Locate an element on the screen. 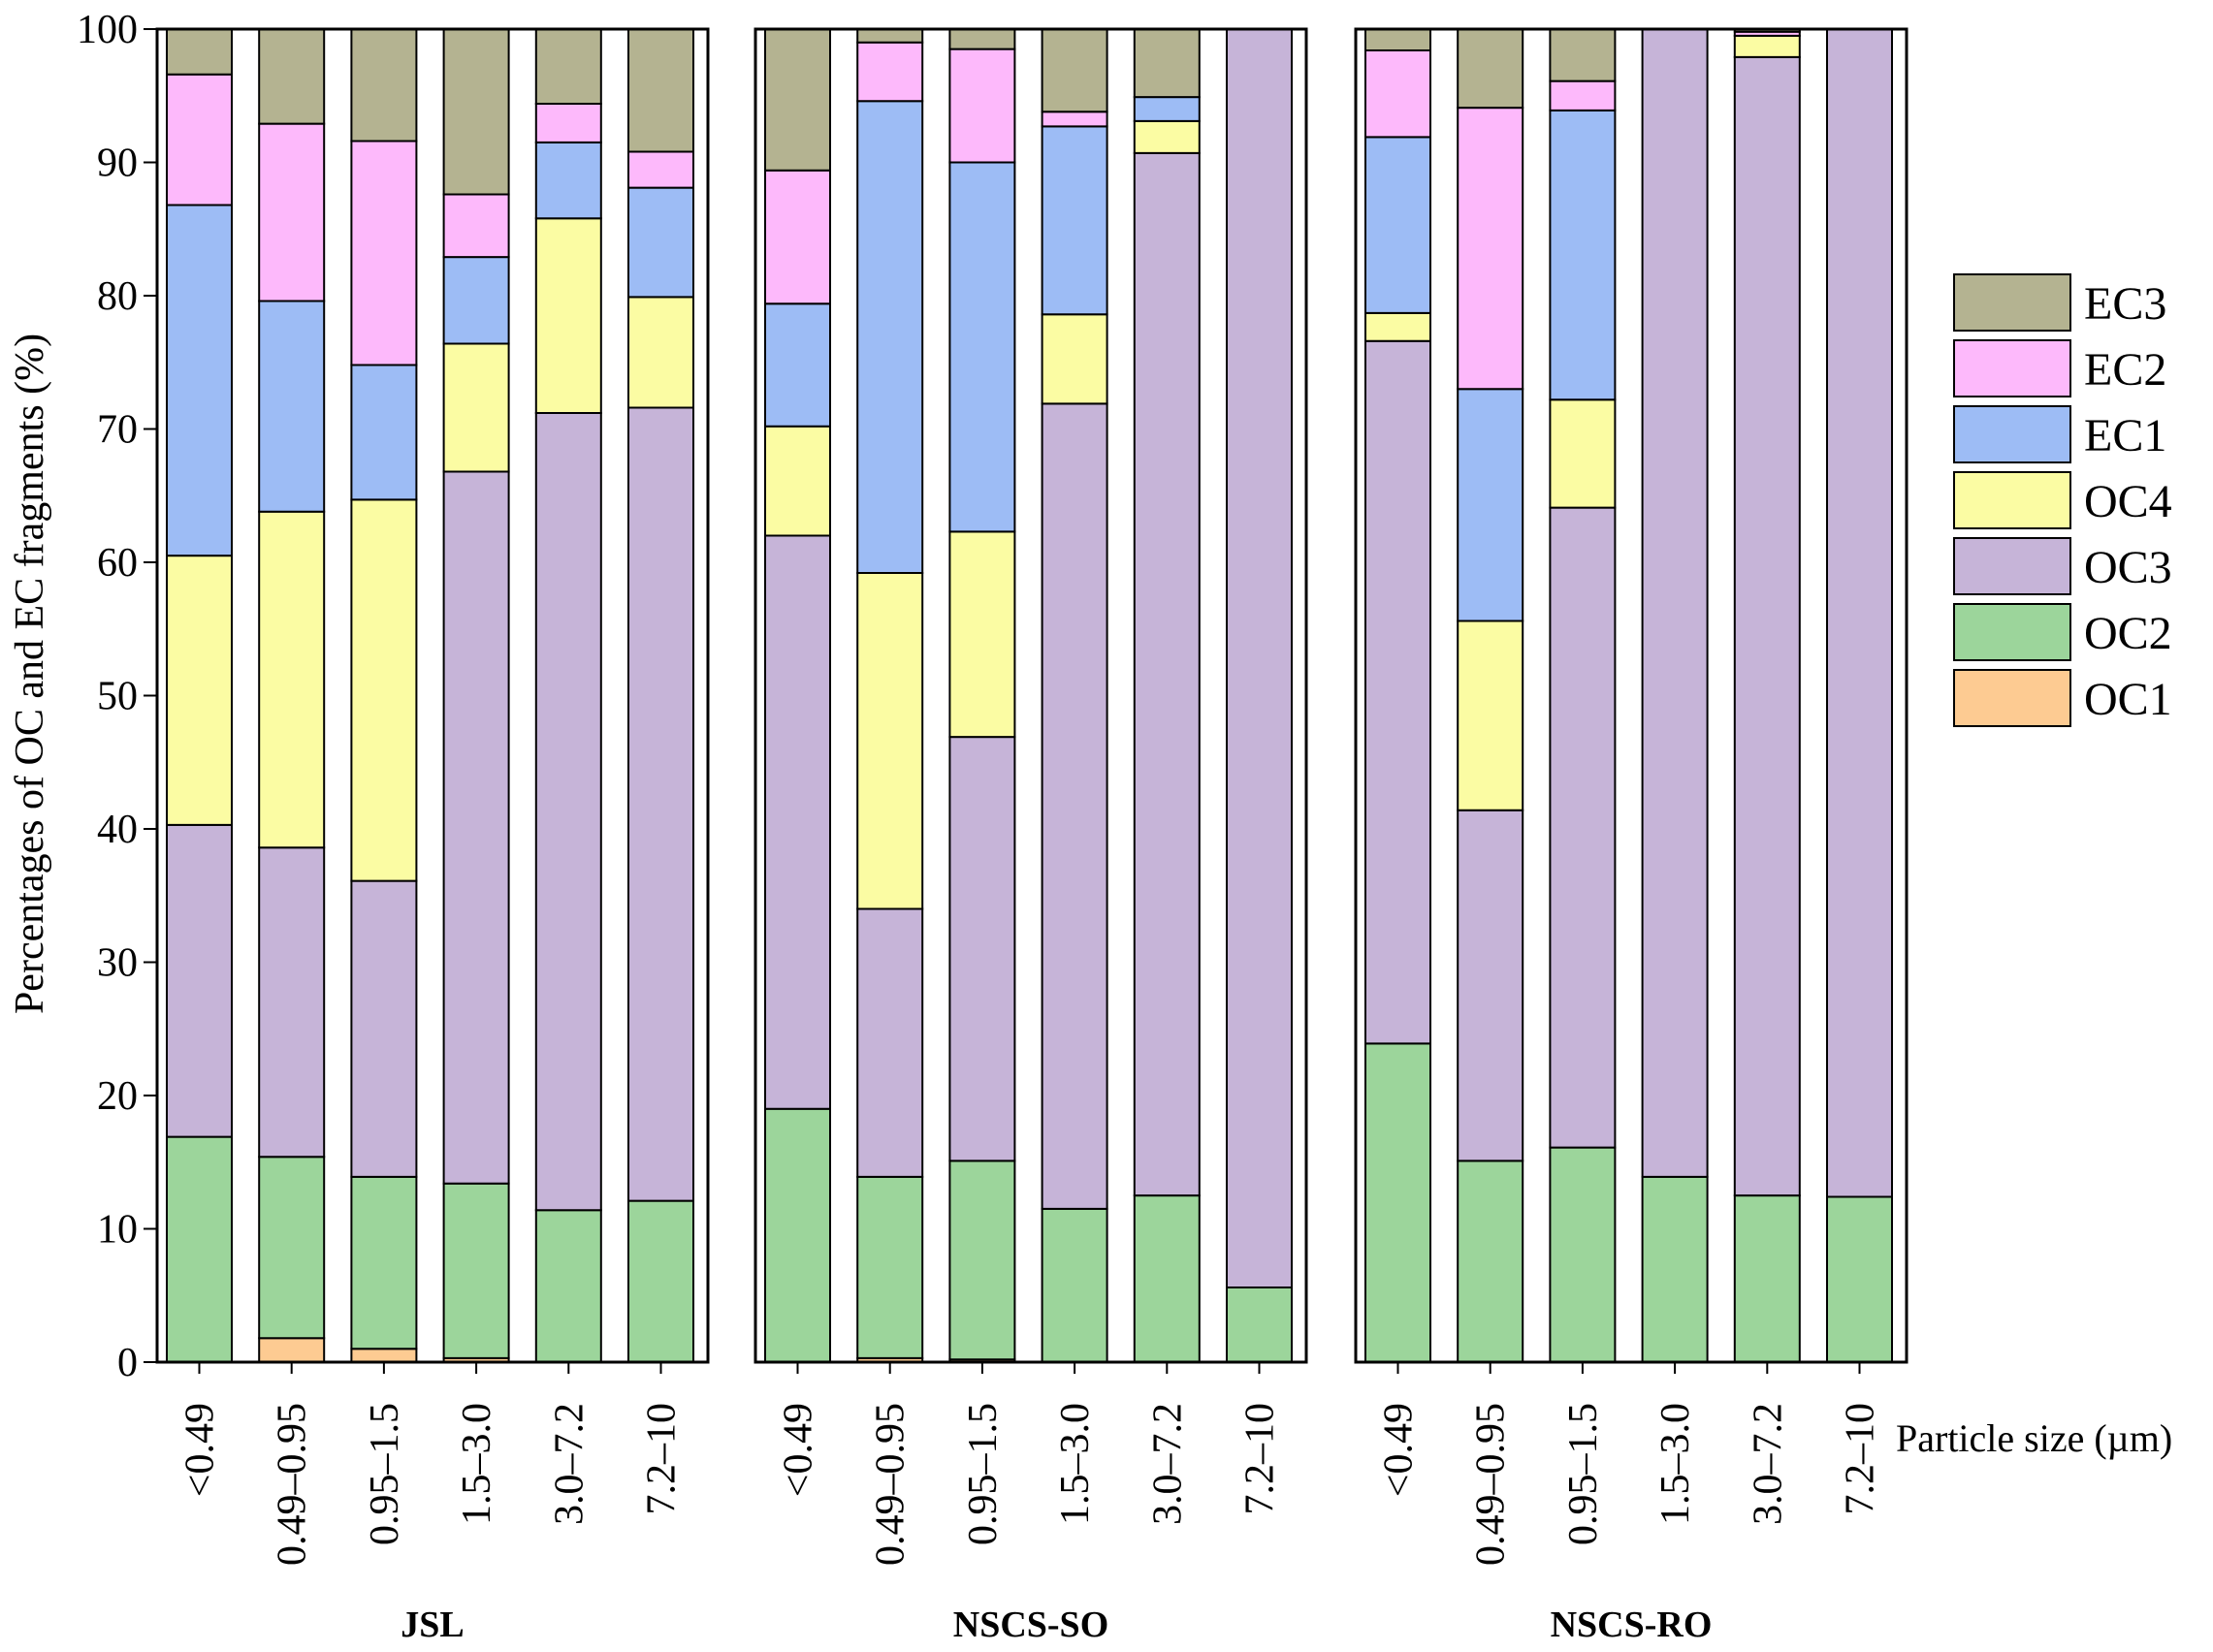  legend: EC3 EC2 EC1 OC4 OC3 OC2 OC1 is located at coordinates (2062, 500).